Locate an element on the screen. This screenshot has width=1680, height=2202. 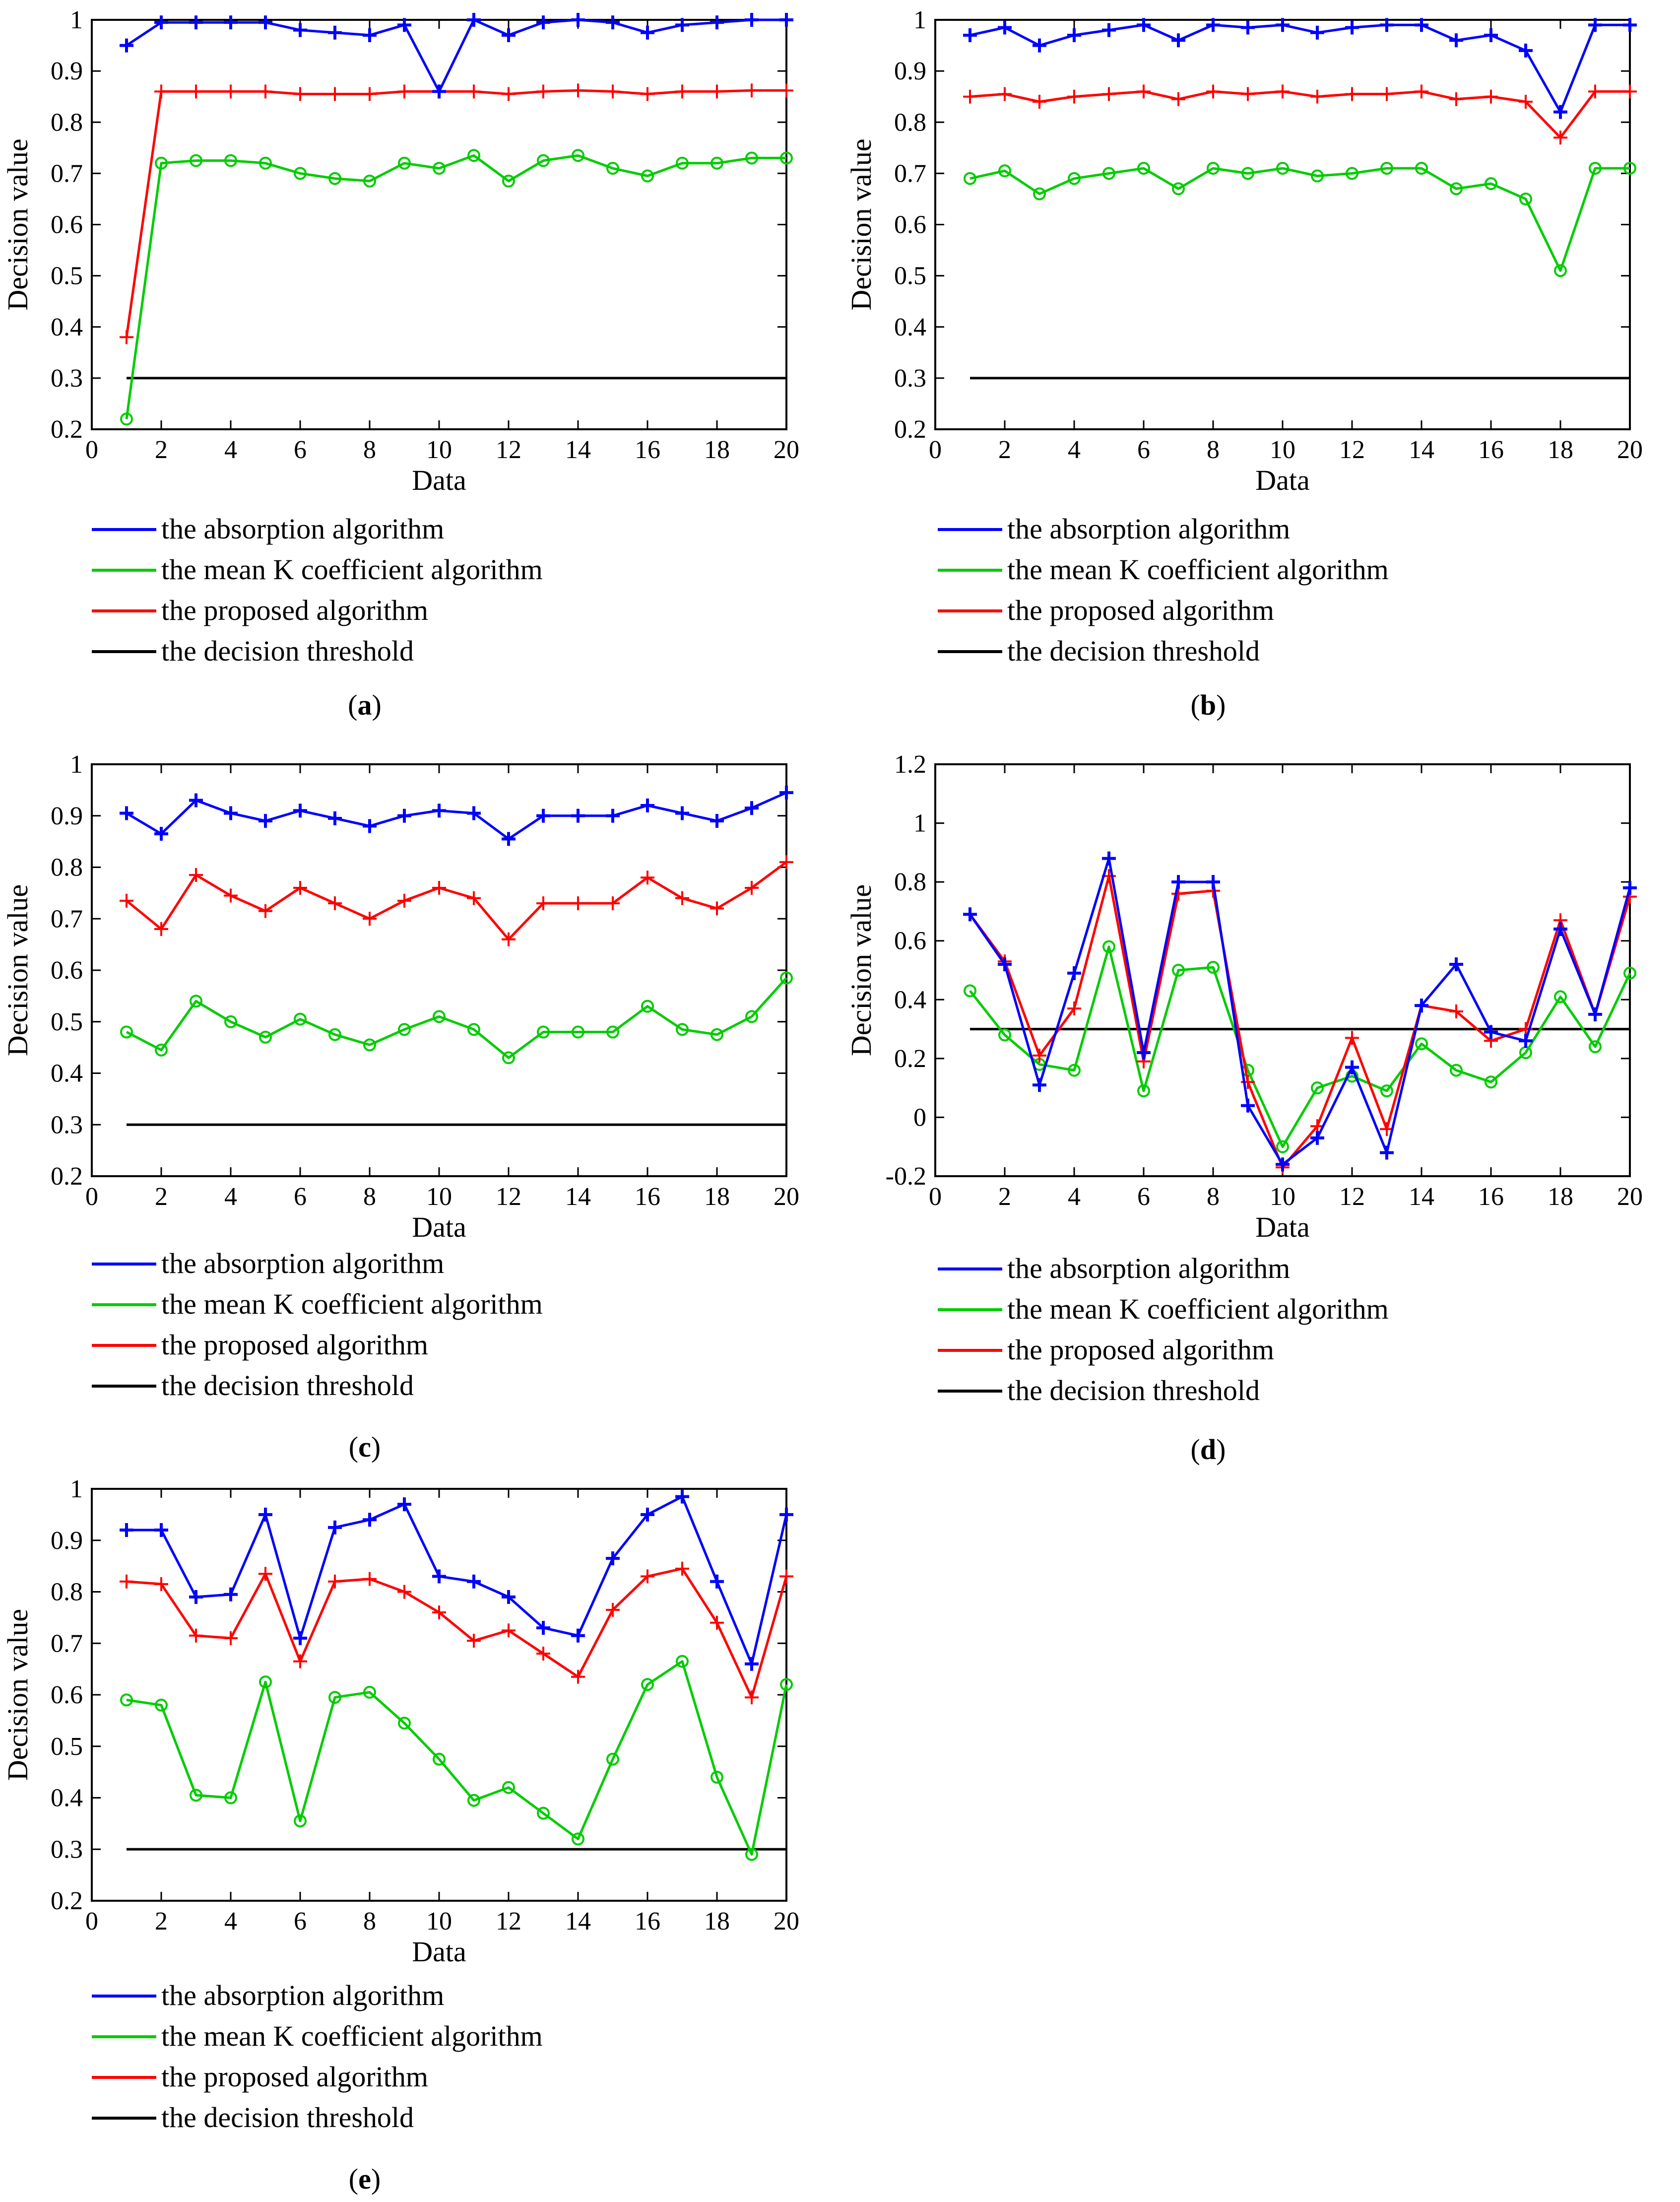
x-tick-label: 20 is located at coordinates (786, 1921).